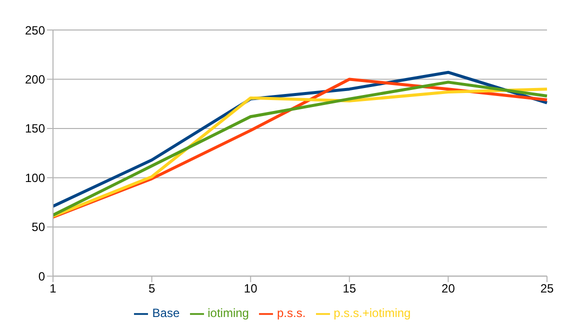  What do you see at coordinates (35, 129) in the screenshot?
I see `y-tick-label: 150` at bounding box center [35, 129].